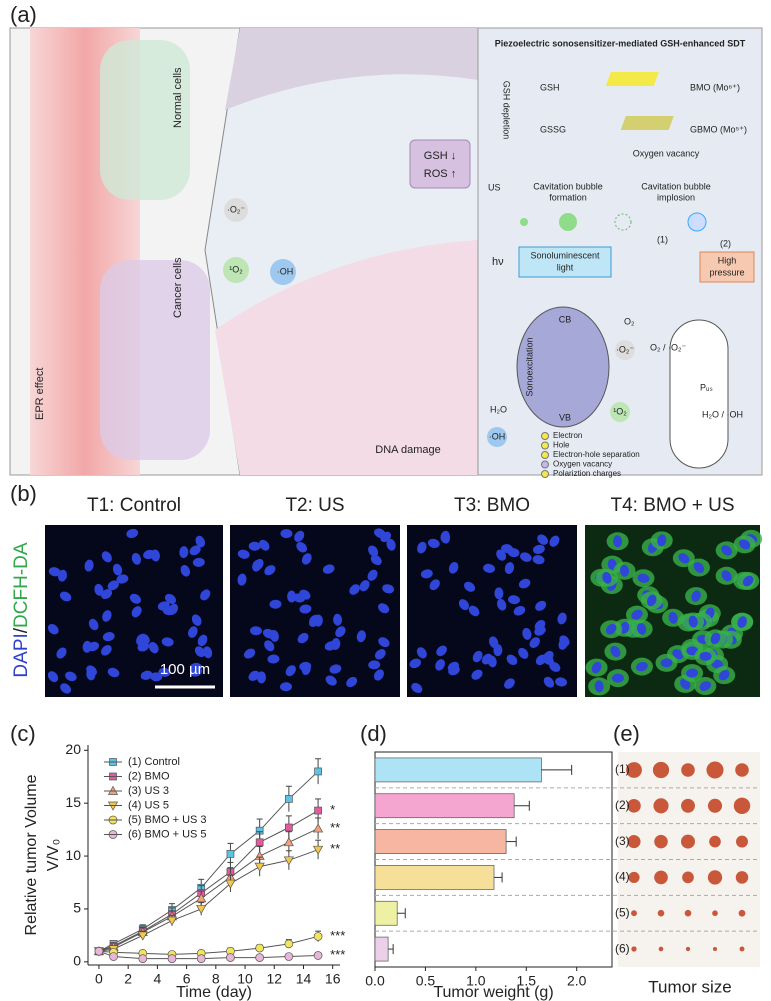 Image resolution: width=771 pixels, height=1001 pixels. Describe the element at coordinates (497, 436) in the screenshot. I see `label: ·OH` at that location.